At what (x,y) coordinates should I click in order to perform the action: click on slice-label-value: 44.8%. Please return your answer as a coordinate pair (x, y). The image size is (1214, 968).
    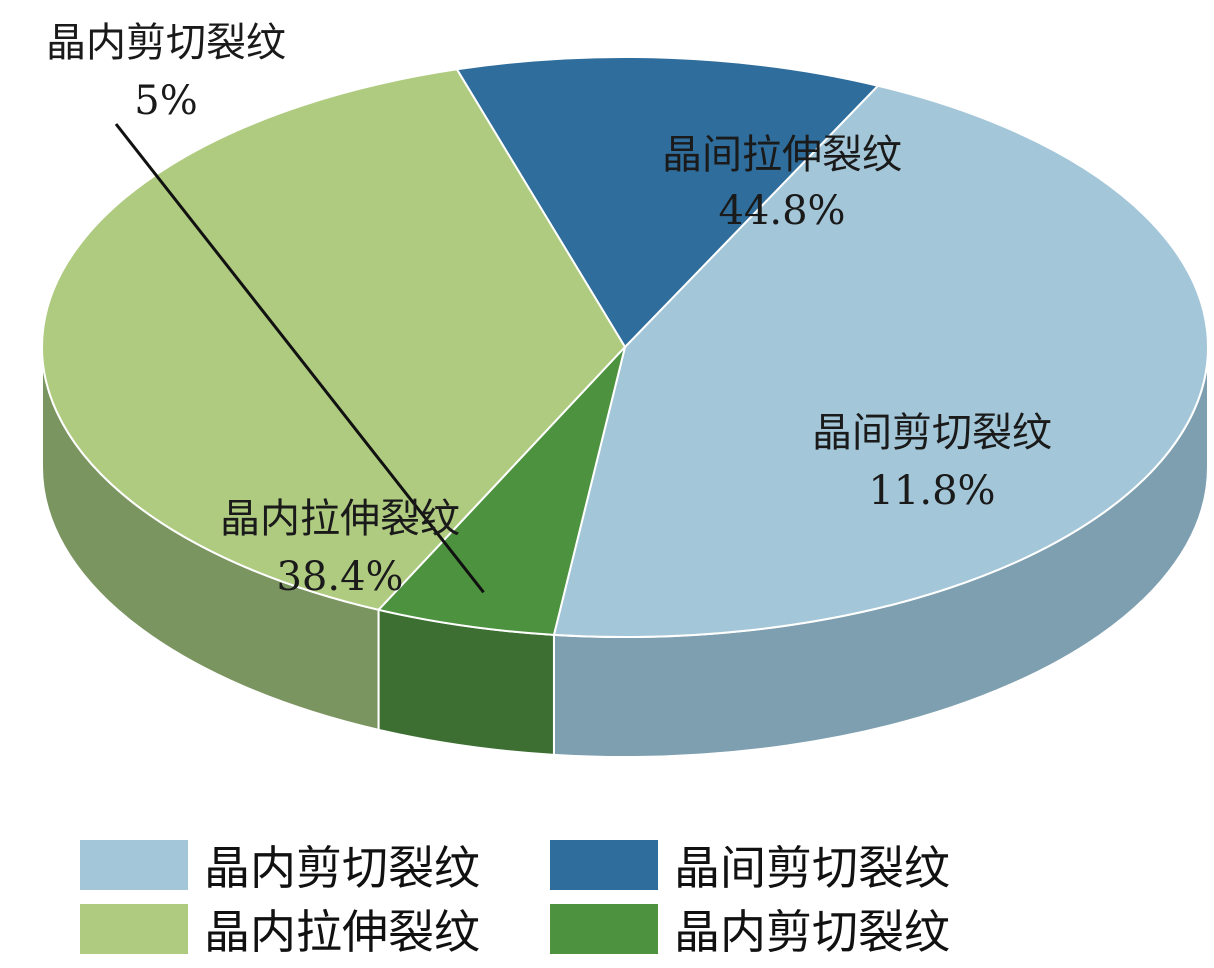
    Looking at the image, I should click on (781, 211).